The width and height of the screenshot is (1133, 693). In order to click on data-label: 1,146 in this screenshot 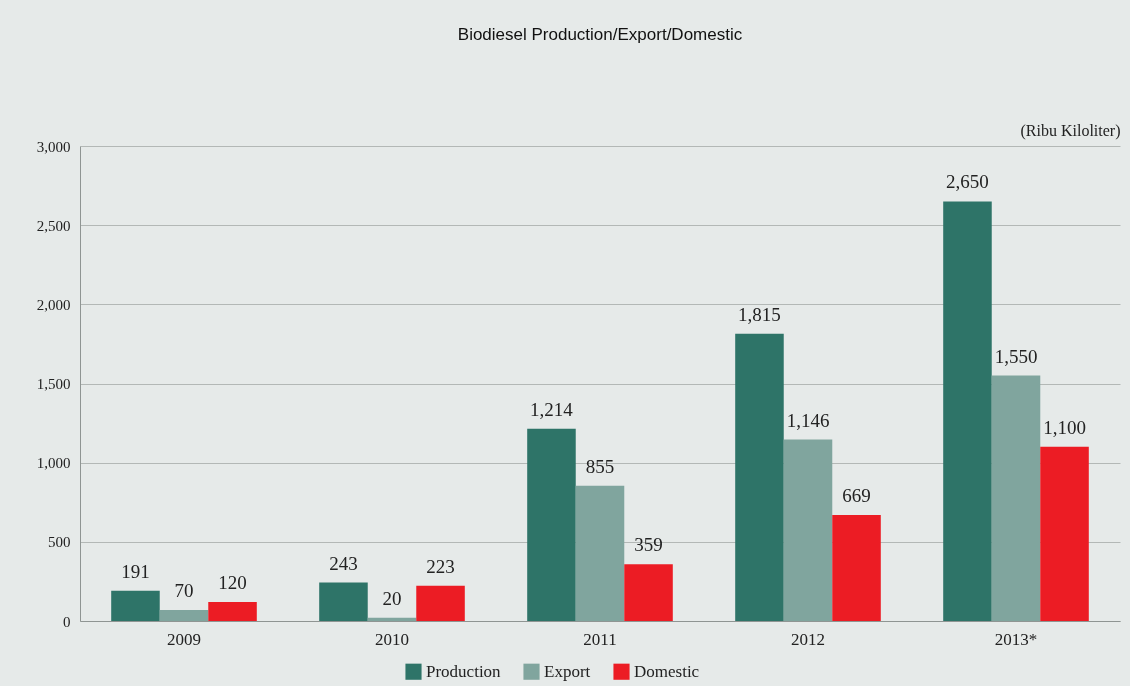, I will do `click(808, 420)`.